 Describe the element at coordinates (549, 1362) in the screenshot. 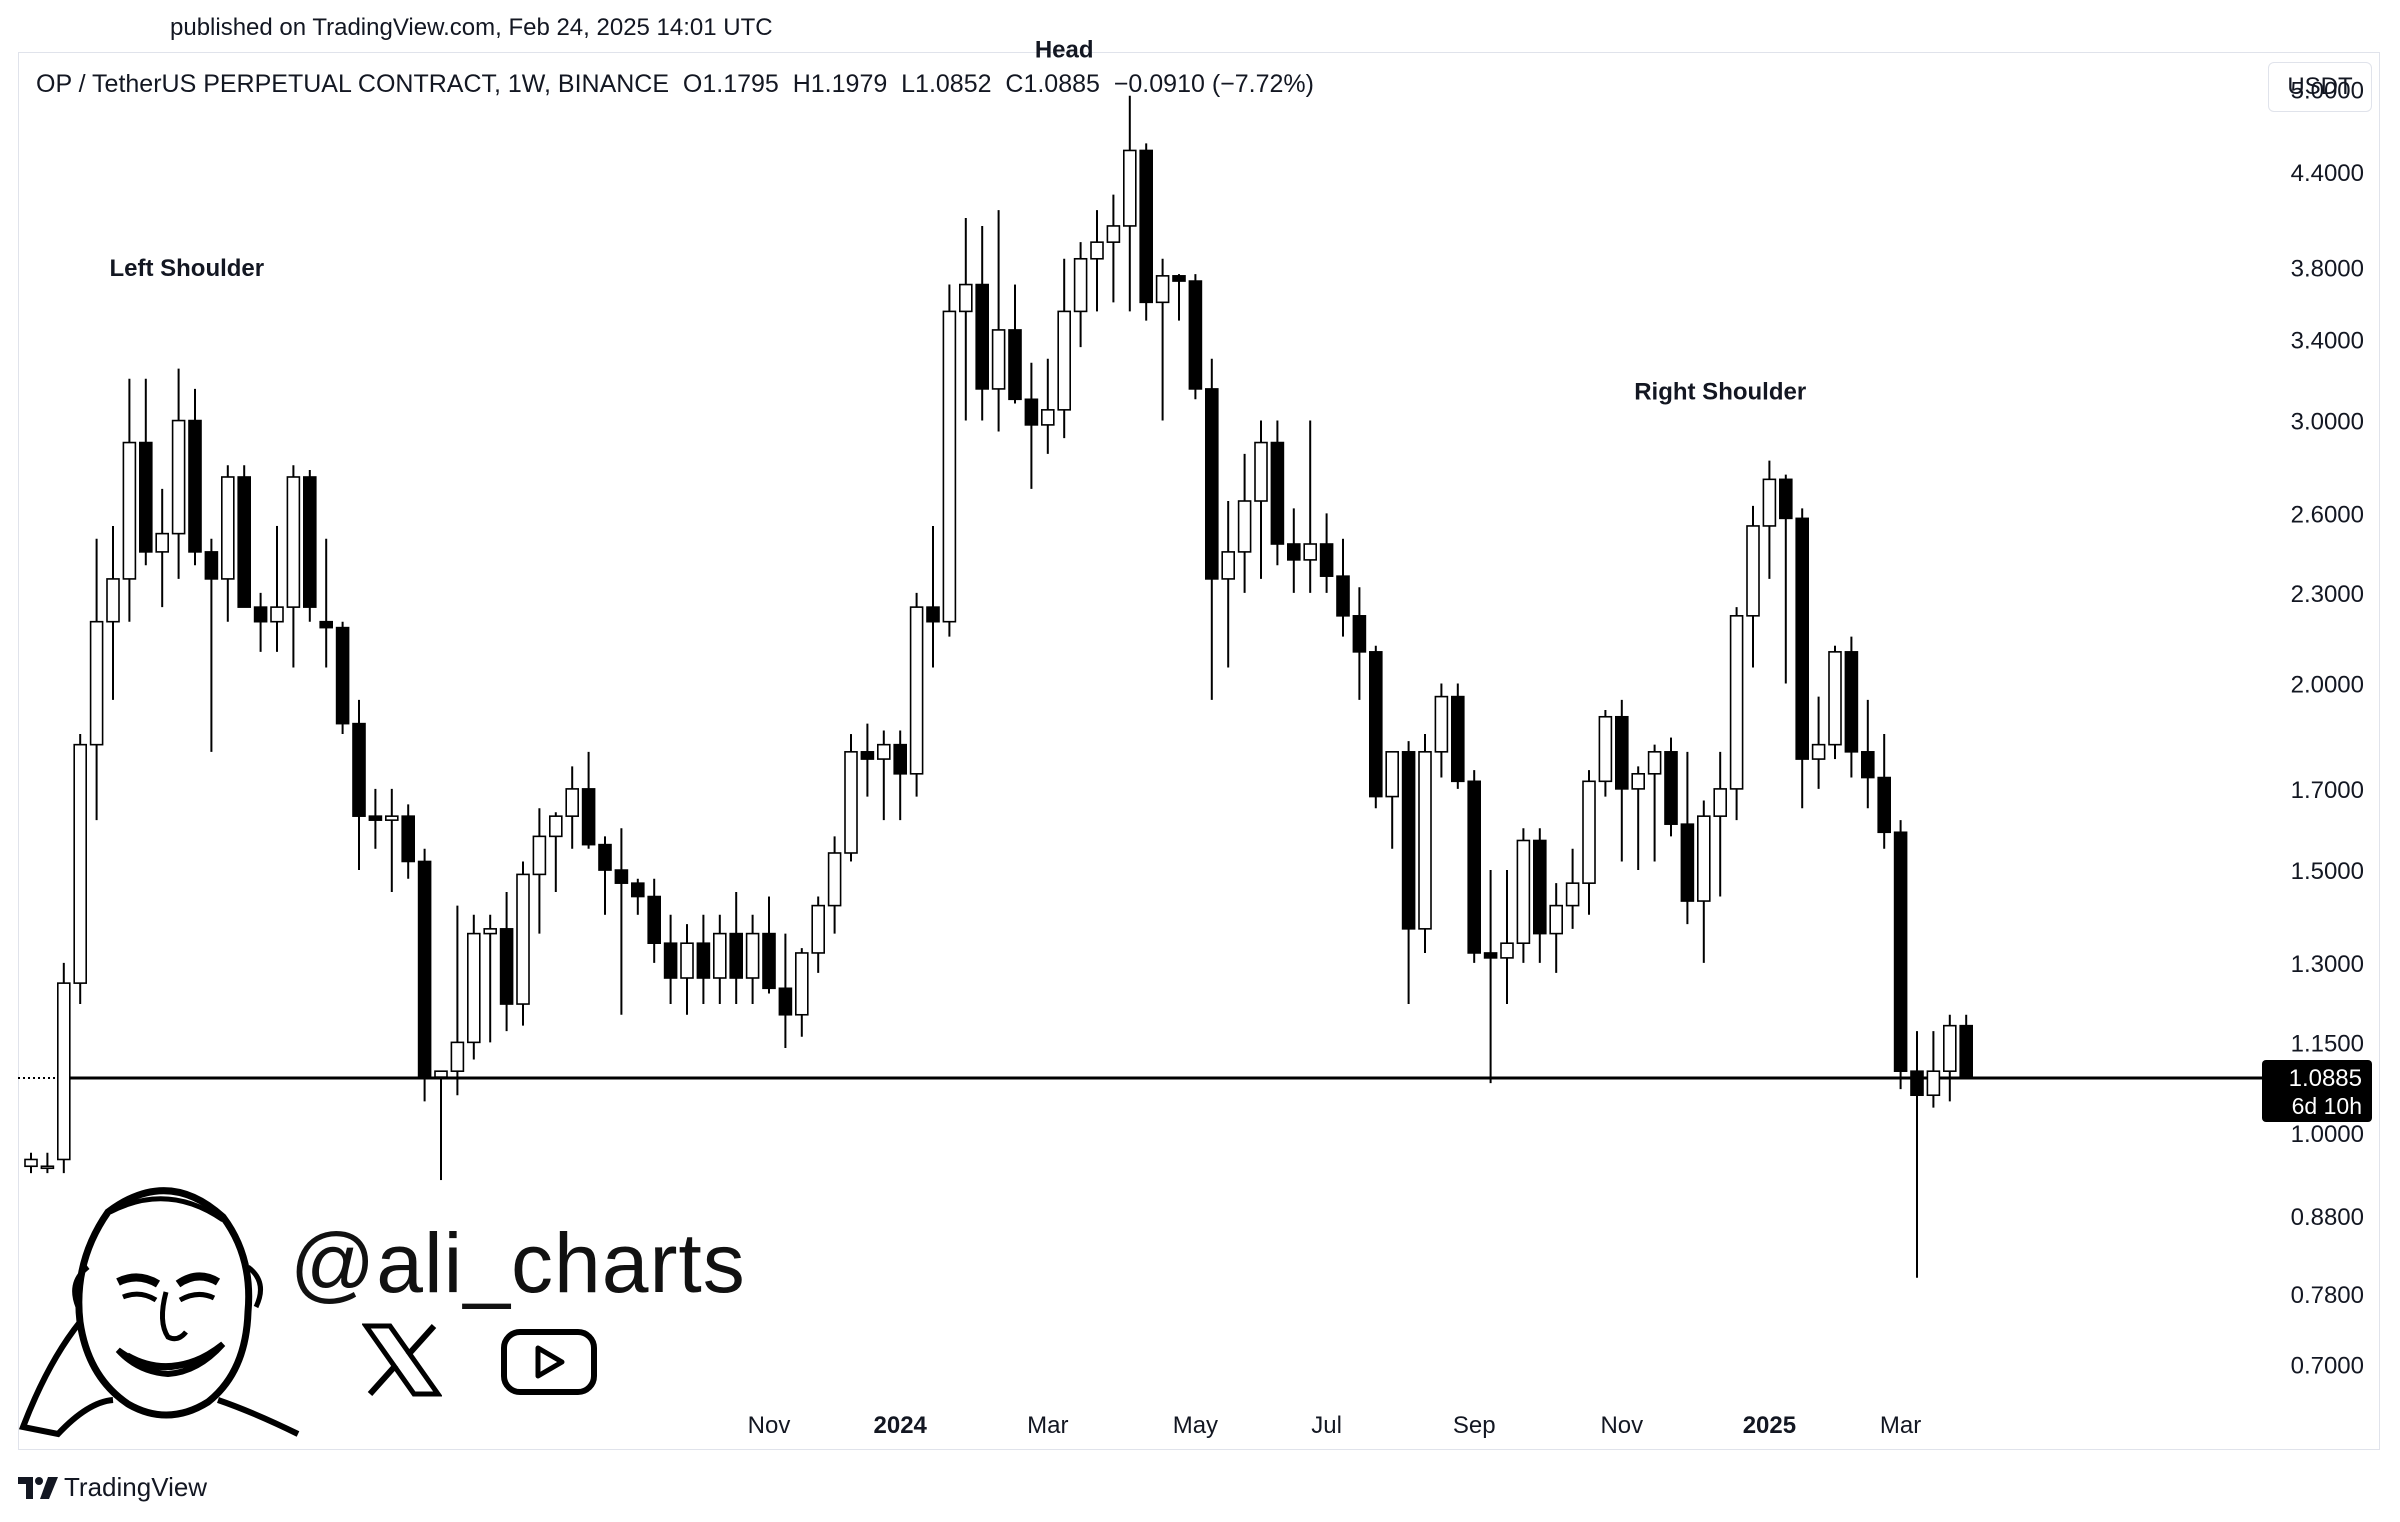

I see `youtube-play-icon` at that location.